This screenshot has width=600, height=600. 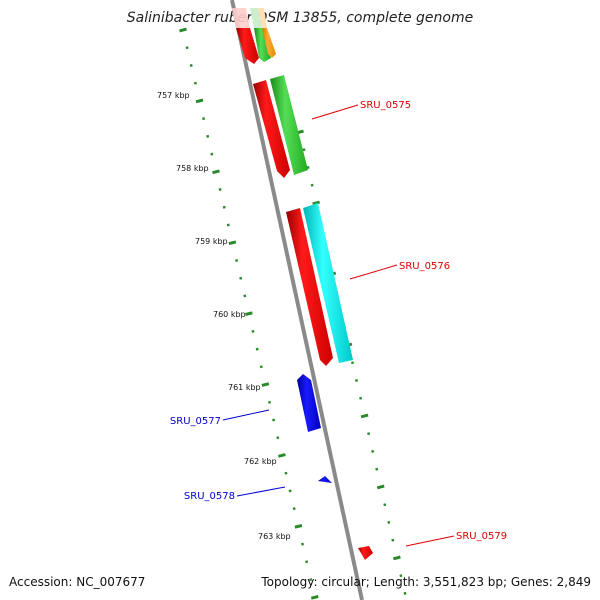 I want to click on kbp-label-759: 759 kbp, so click(x=211, y=241).